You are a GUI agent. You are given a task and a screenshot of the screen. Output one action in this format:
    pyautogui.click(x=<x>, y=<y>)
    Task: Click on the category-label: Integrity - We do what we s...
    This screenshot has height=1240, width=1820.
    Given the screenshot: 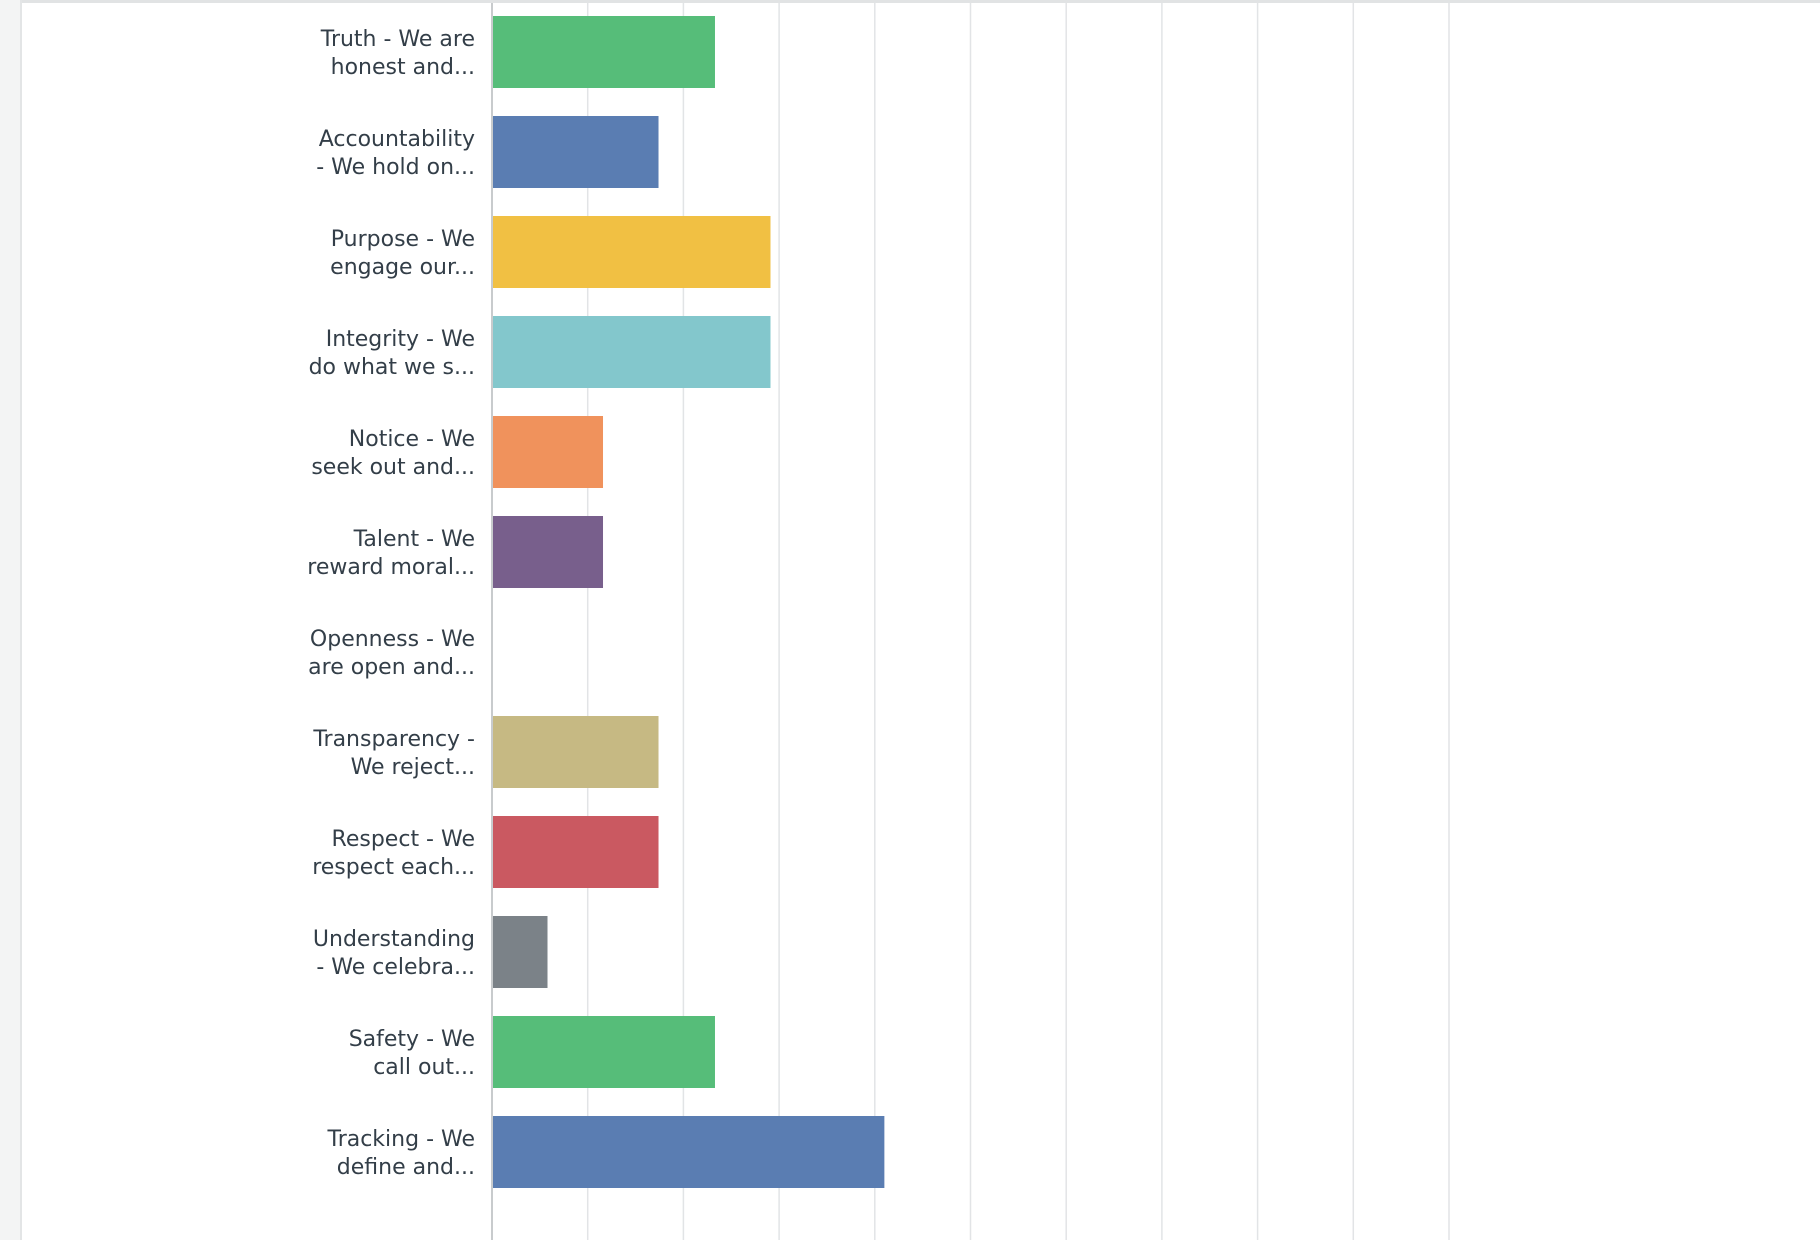 What is the action you would take?
    pyautogui.click(x=392, y=353)
    